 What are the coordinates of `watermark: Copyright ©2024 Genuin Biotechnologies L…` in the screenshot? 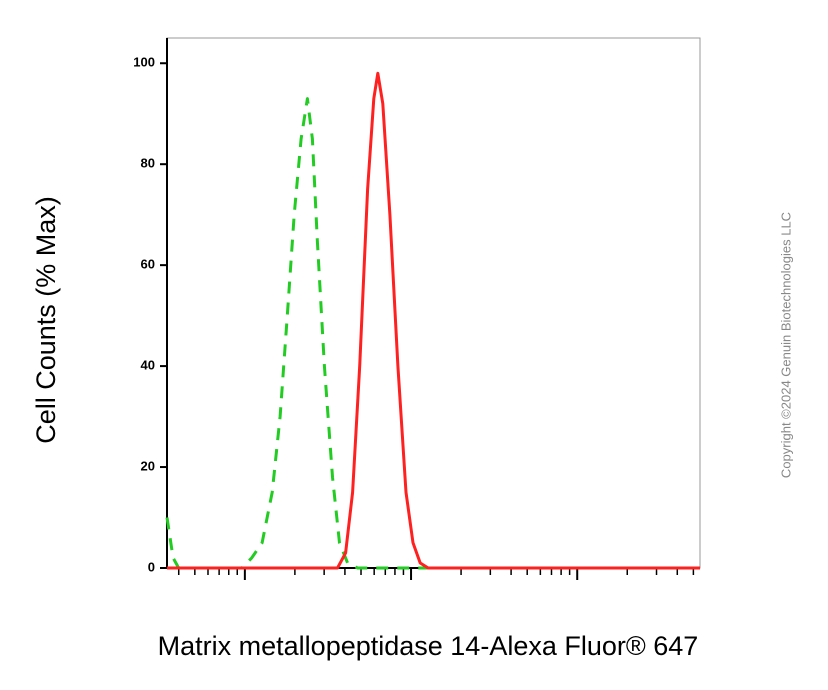 It's located at (785, 345).